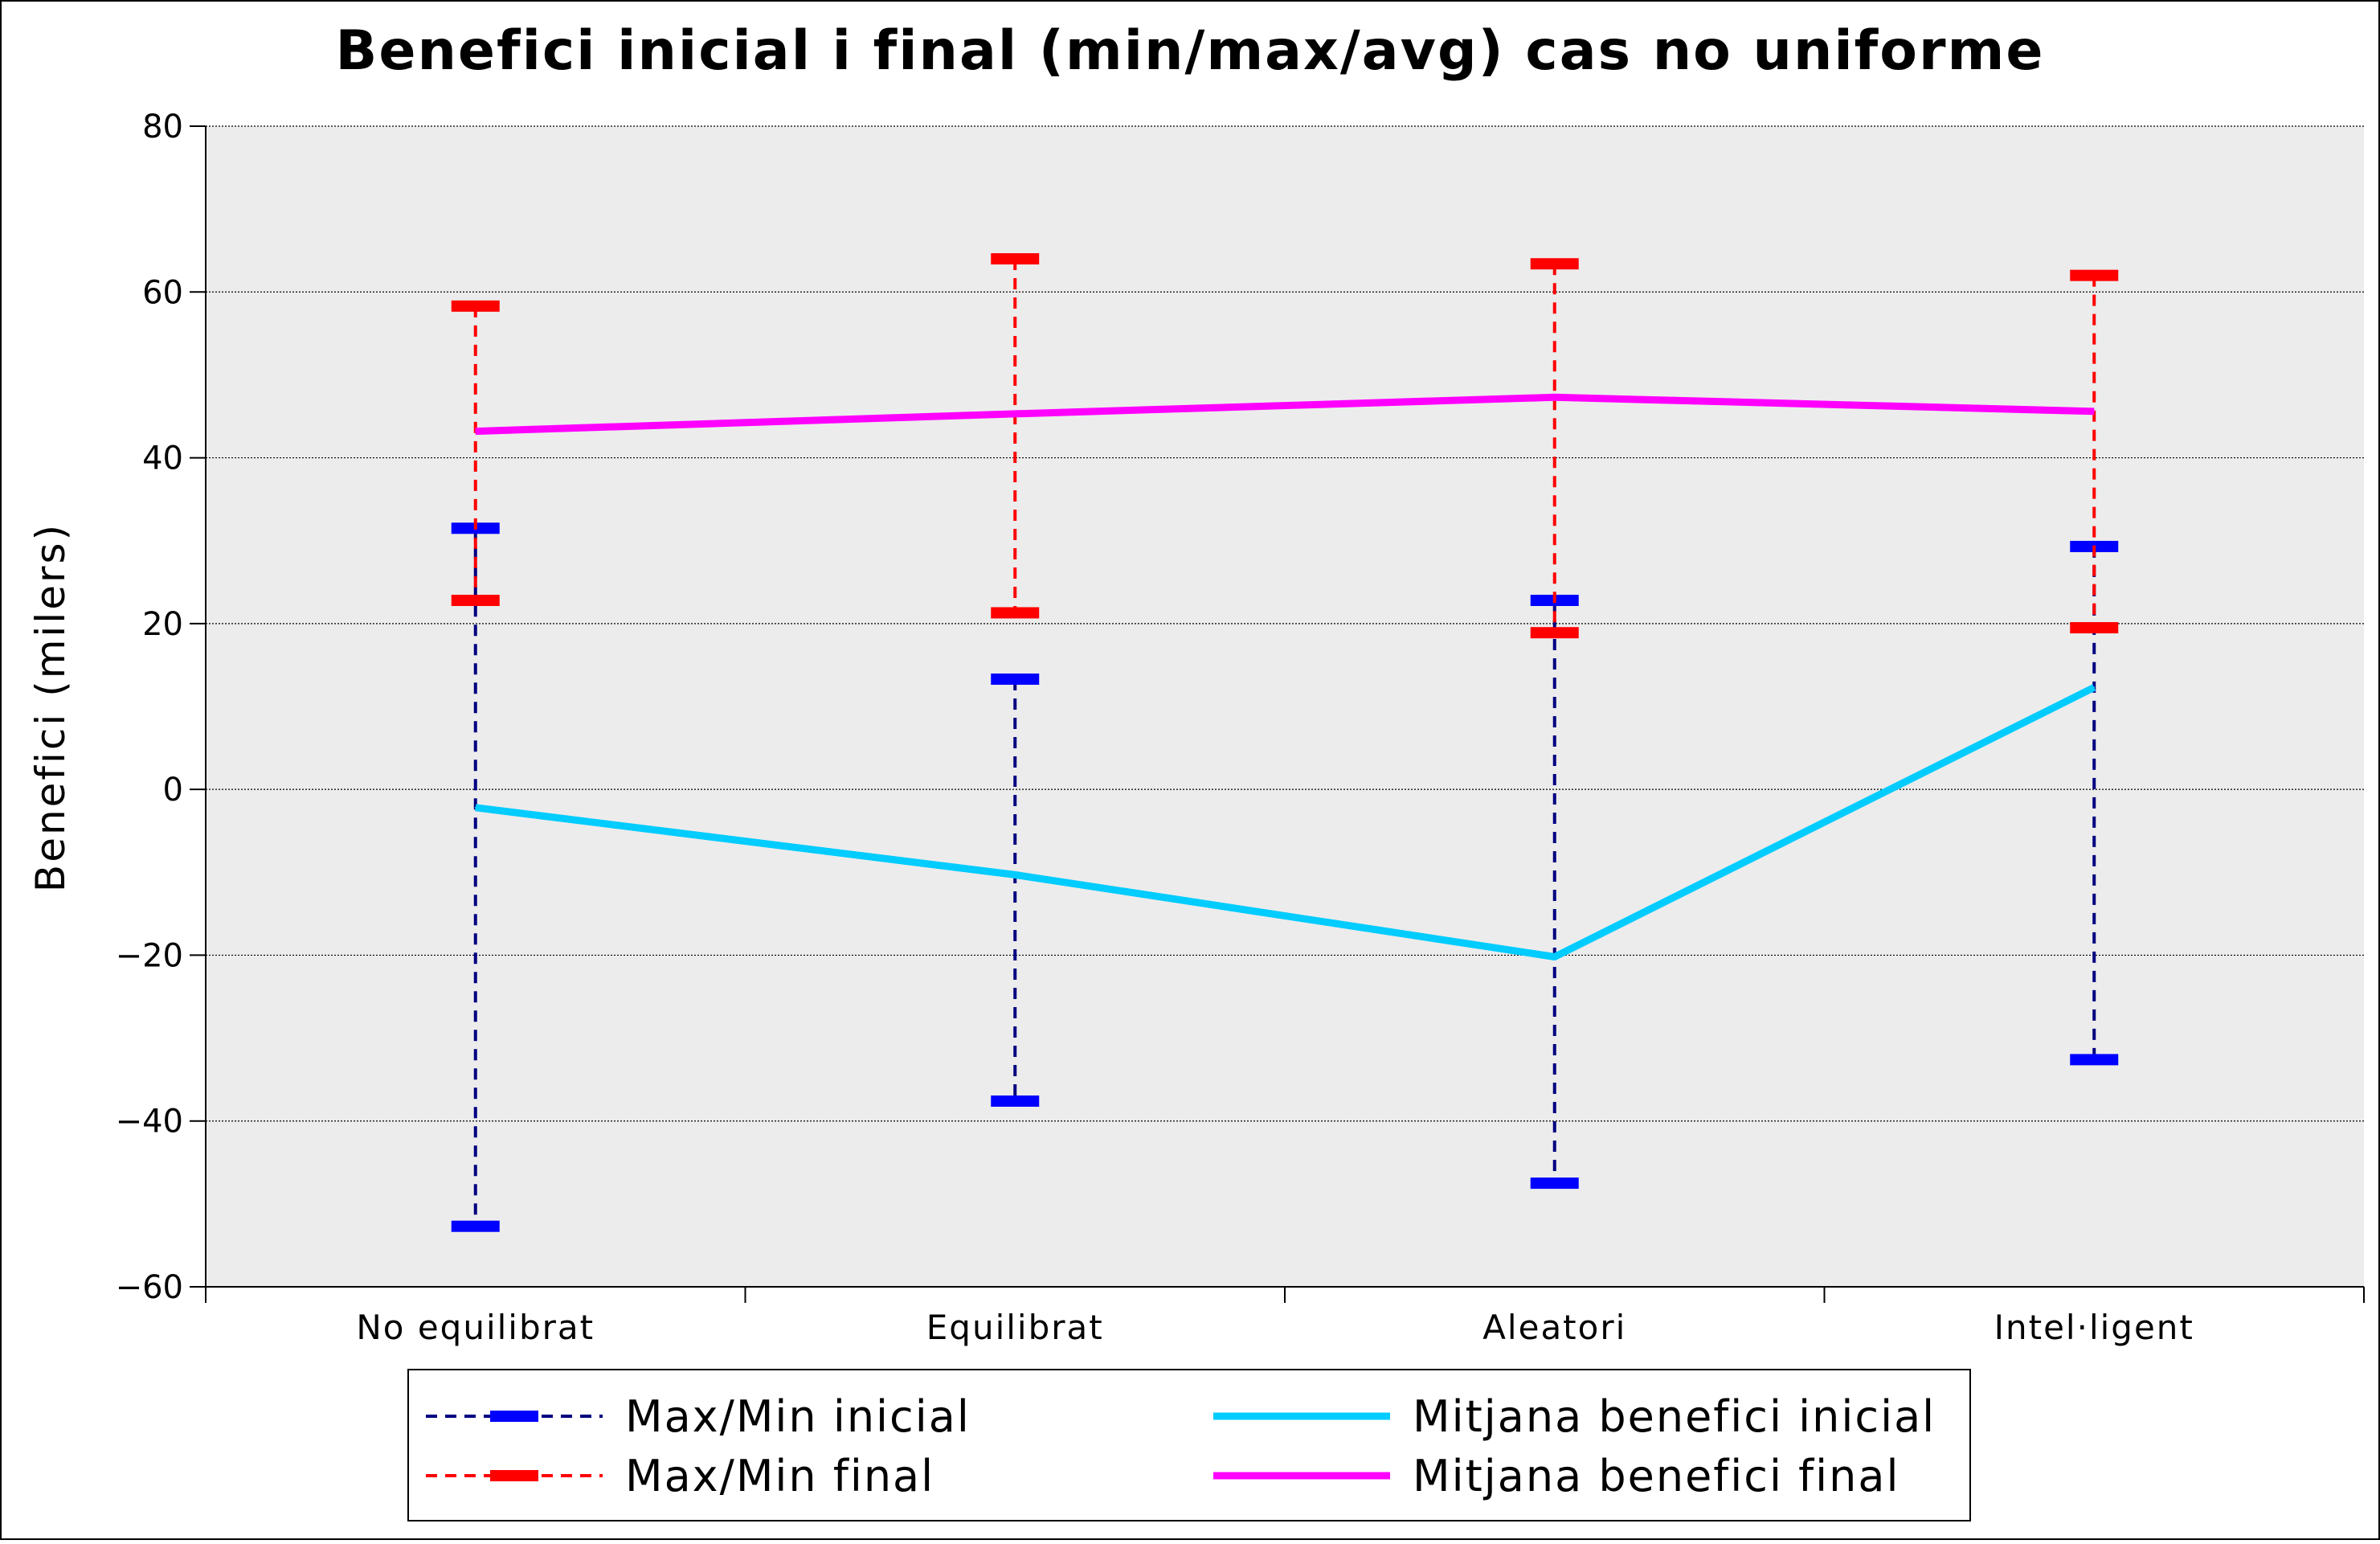 The width and height of the screenshot is (2380, 1544). I want to click on y-tick-label-3: 20, so click(162, 624).